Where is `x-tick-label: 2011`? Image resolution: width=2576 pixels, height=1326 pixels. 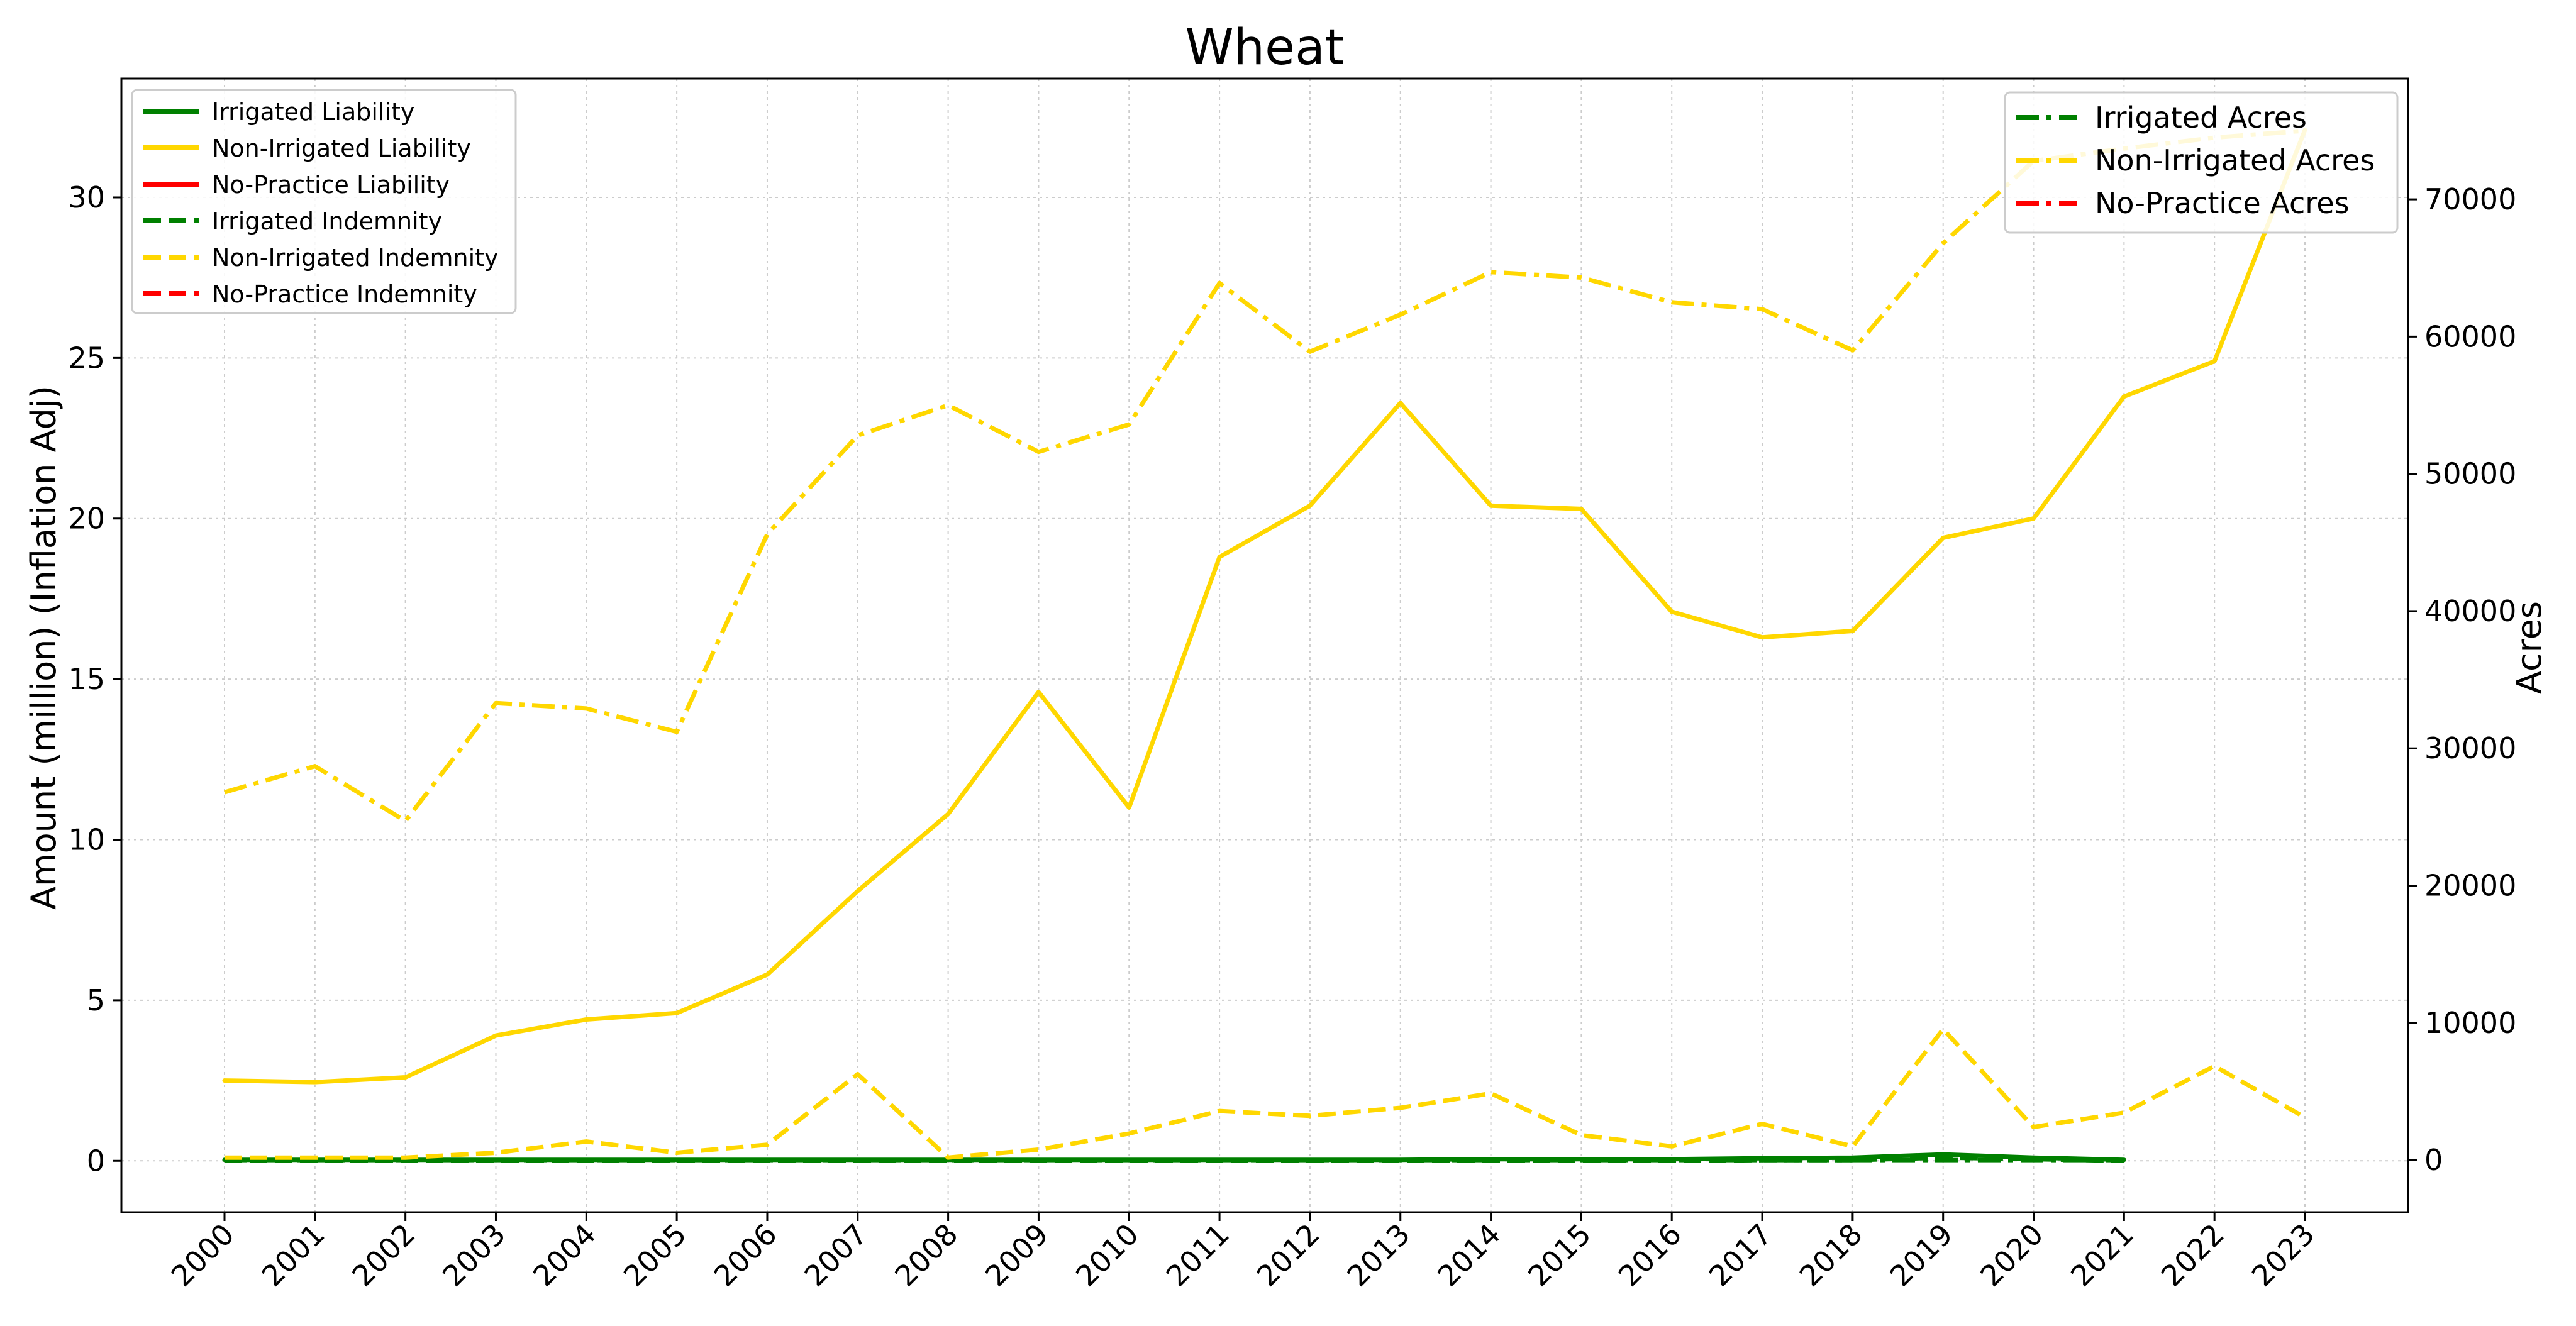
x-tick-label: 2011 is located at coordinates (1198, 1255).